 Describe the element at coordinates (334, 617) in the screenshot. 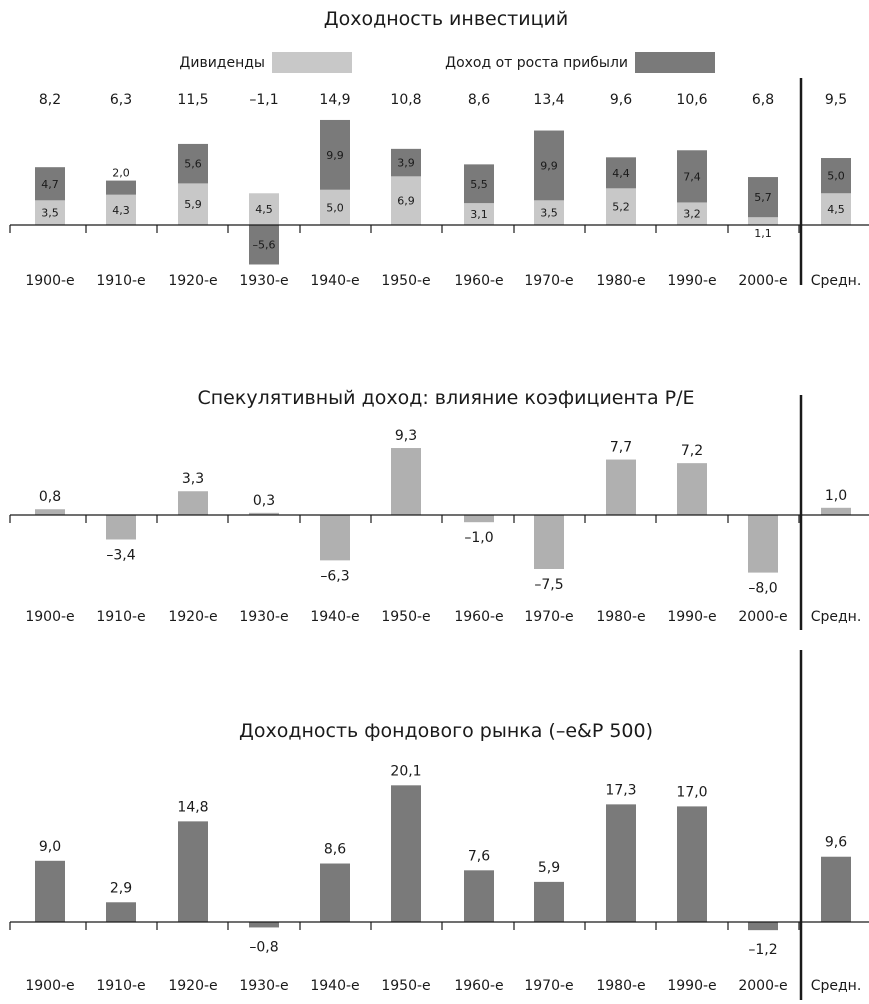

I see `speculative-return-tick-label: 1940-е` at that location.